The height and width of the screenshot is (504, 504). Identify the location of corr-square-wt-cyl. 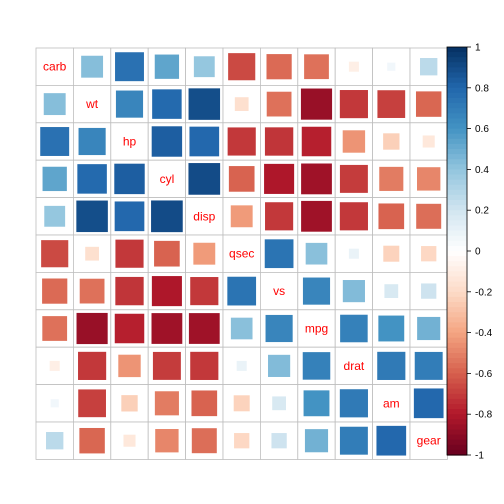
(167, 104).